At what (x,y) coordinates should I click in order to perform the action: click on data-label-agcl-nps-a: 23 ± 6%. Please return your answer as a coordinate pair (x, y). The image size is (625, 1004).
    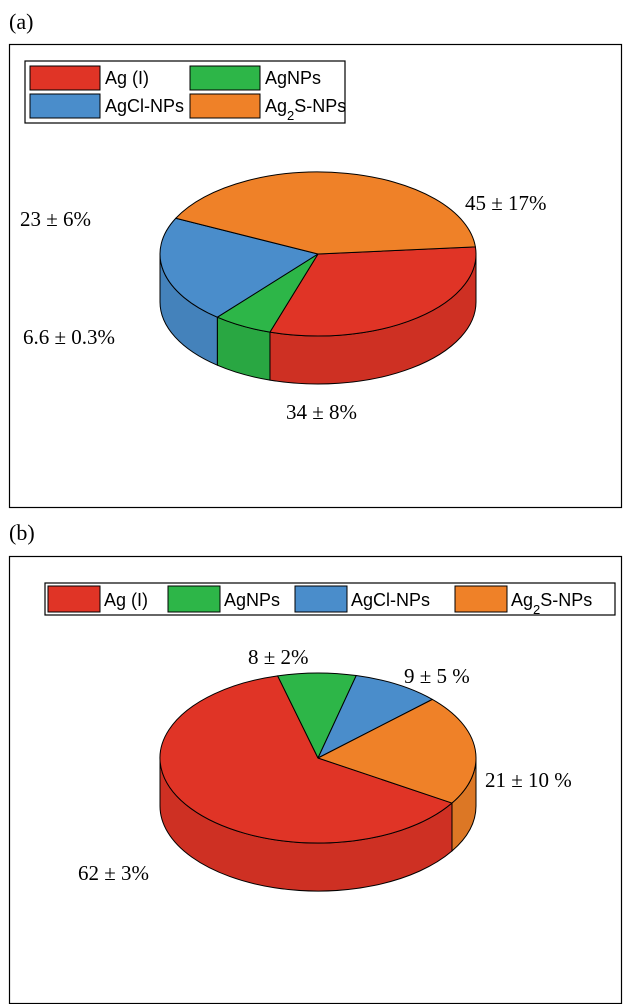
    Looking at the image, I should click on (55, 219).